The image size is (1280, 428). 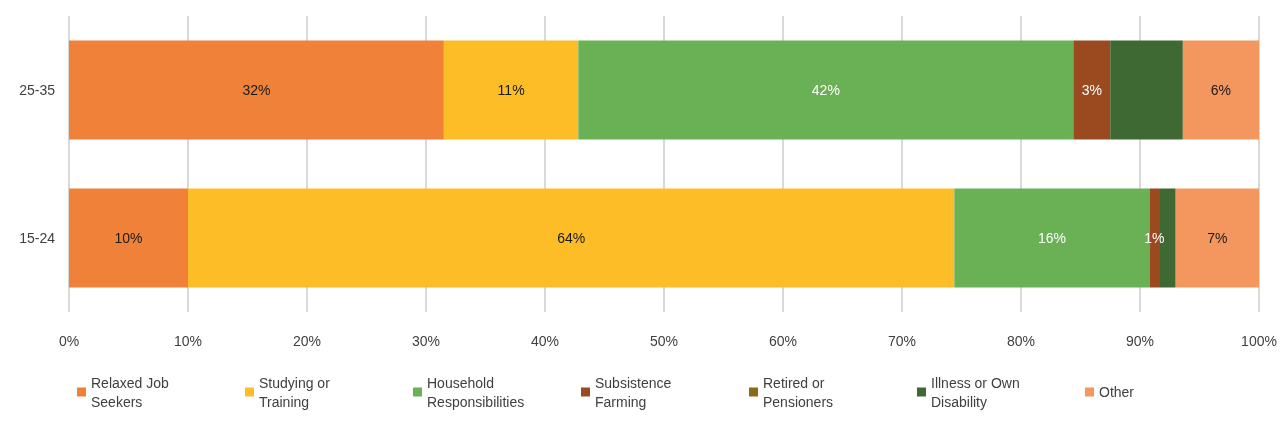 I want to click on x-tick-label: 80%, so click(x=1021, y=341).